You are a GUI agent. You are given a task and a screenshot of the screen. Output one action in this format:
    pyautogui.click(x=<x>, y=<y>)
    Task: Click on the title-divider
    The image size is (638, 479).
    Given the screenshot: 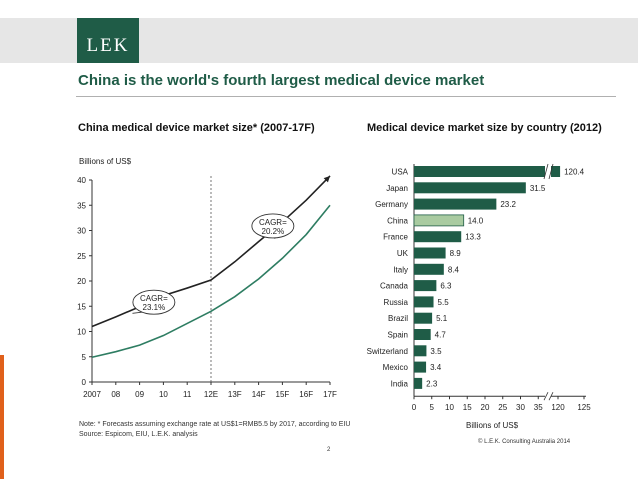 What is the action you would take?
    pyautogui.click(x=346, y=96)
    